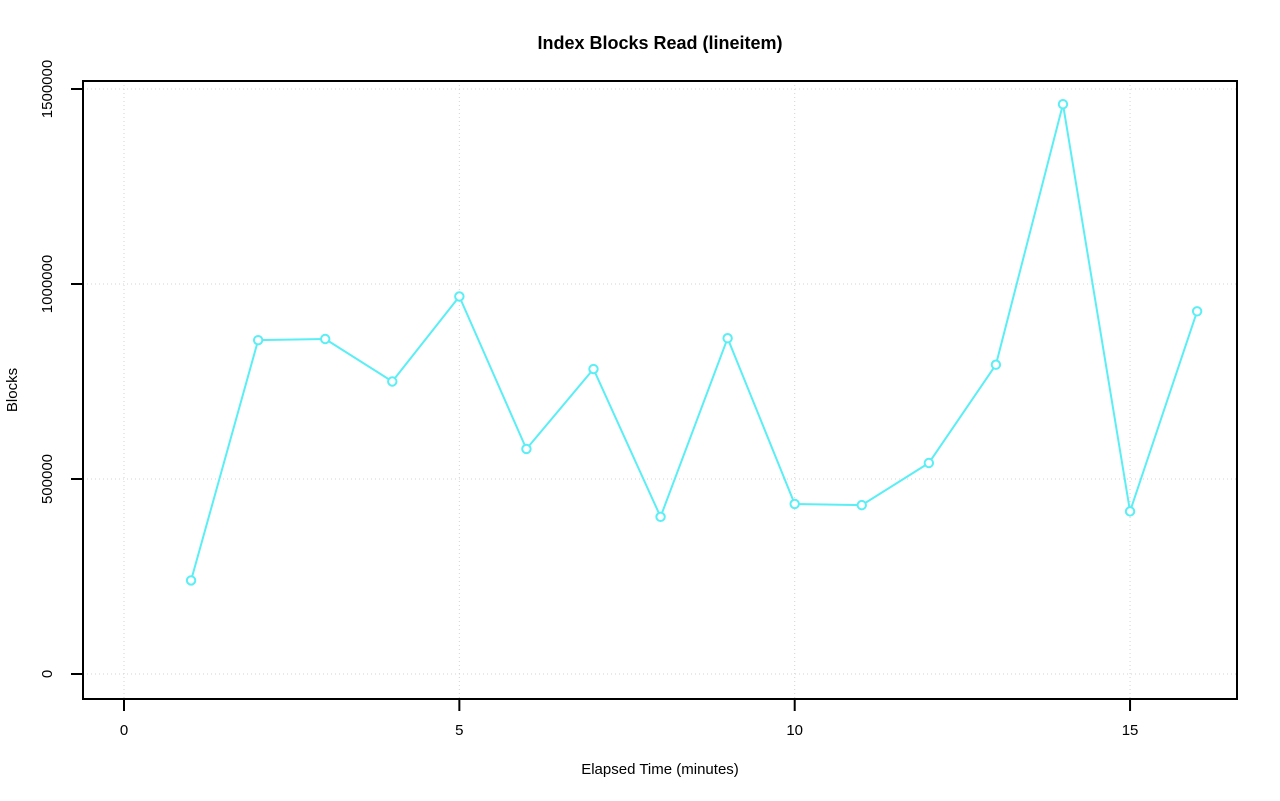 The height and width of the screenshot is (801, 1280). I want to click on x-tick-label: 0, so click(124, 730).